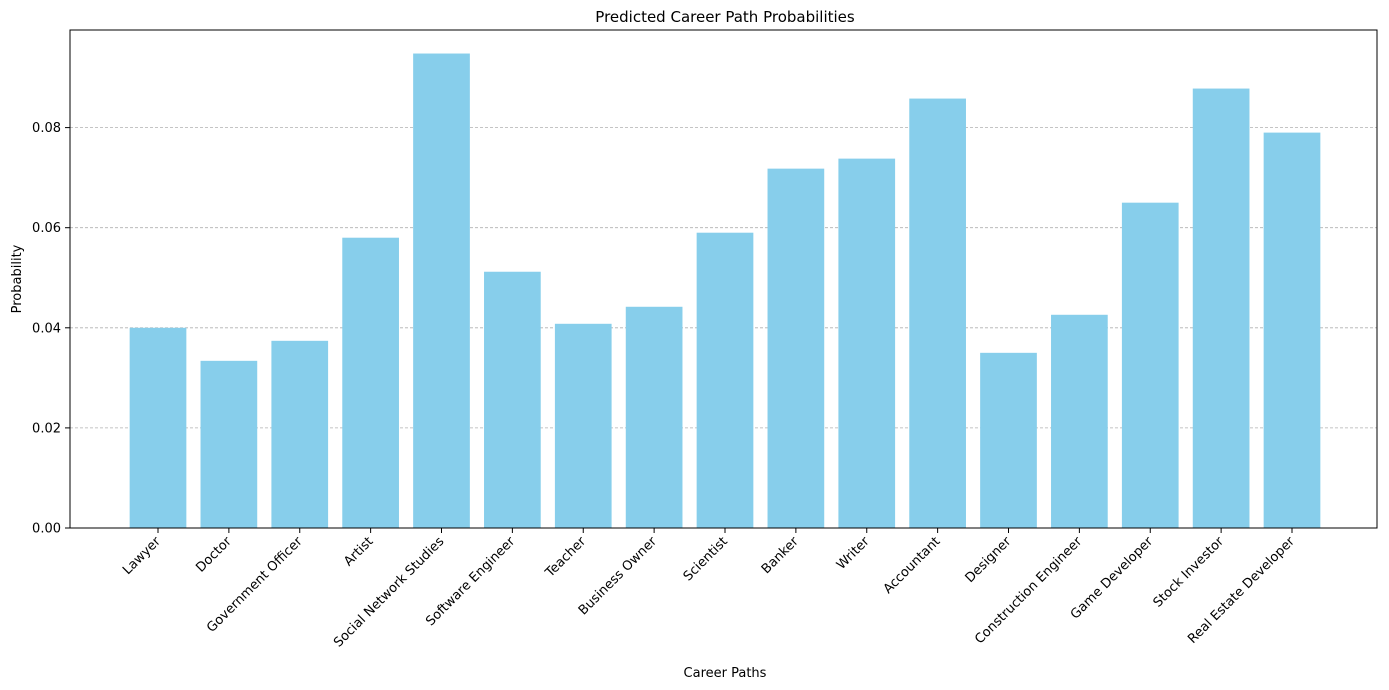  Describe the element at coordinates (725, 17) in the screenshot. I see `chart-title: Predicted Career Path Probabilities` at that location.